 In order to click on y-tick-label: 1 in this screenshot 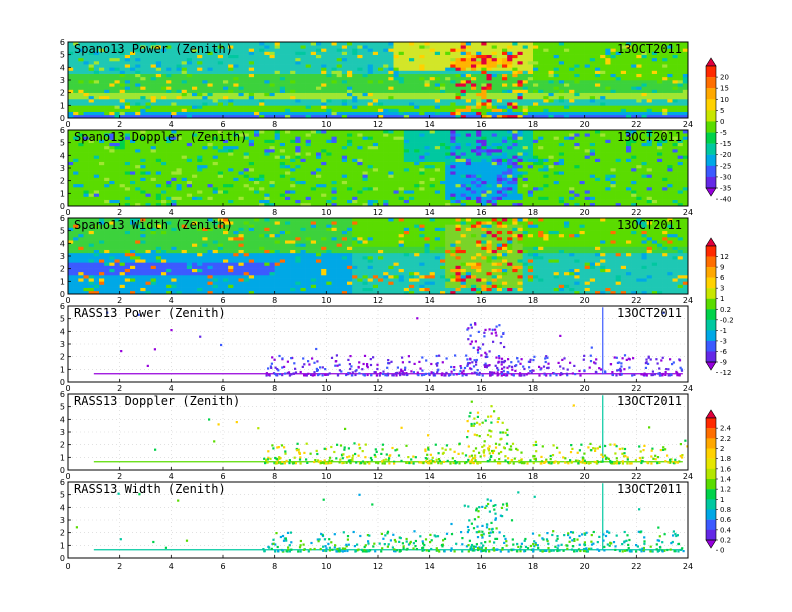, I will do `click(62, 105)`.